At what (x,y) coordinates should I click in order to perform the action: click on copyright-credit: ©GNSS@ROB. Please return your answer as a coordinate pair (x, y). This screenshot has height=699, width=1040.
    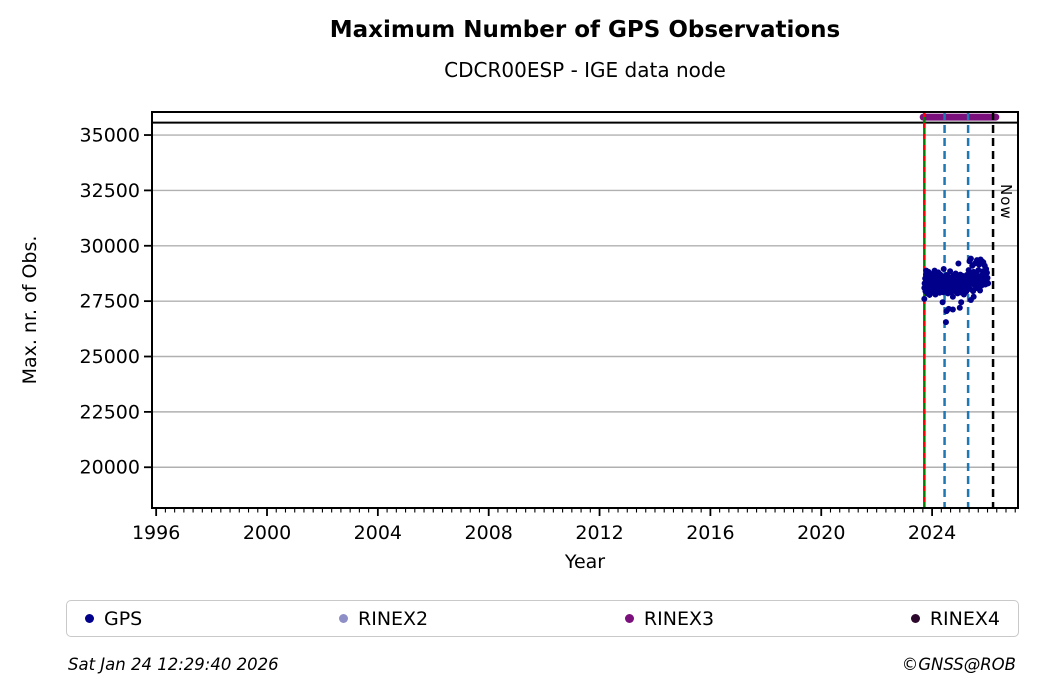
    Looking at the image, I should click on (958, 664).